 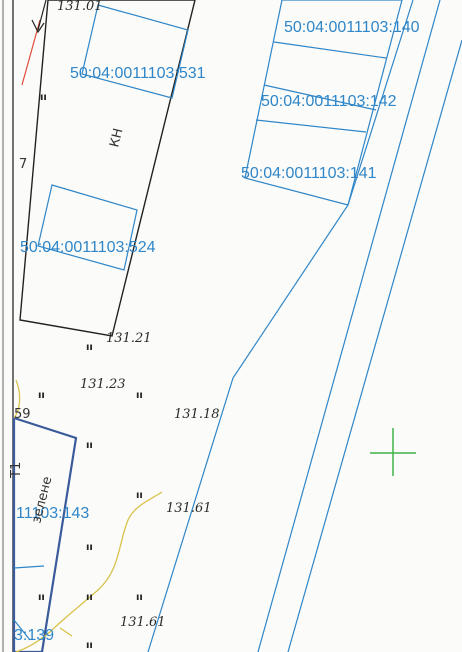 I want to click on parcel-label-142: 50:04:0011103:142, so click(x=329, y=101).